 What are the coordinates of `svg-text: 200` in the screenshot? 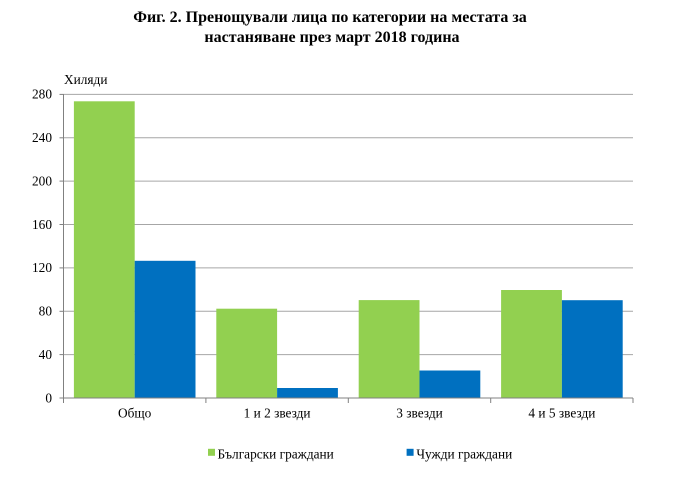 It's located at (42, 180).